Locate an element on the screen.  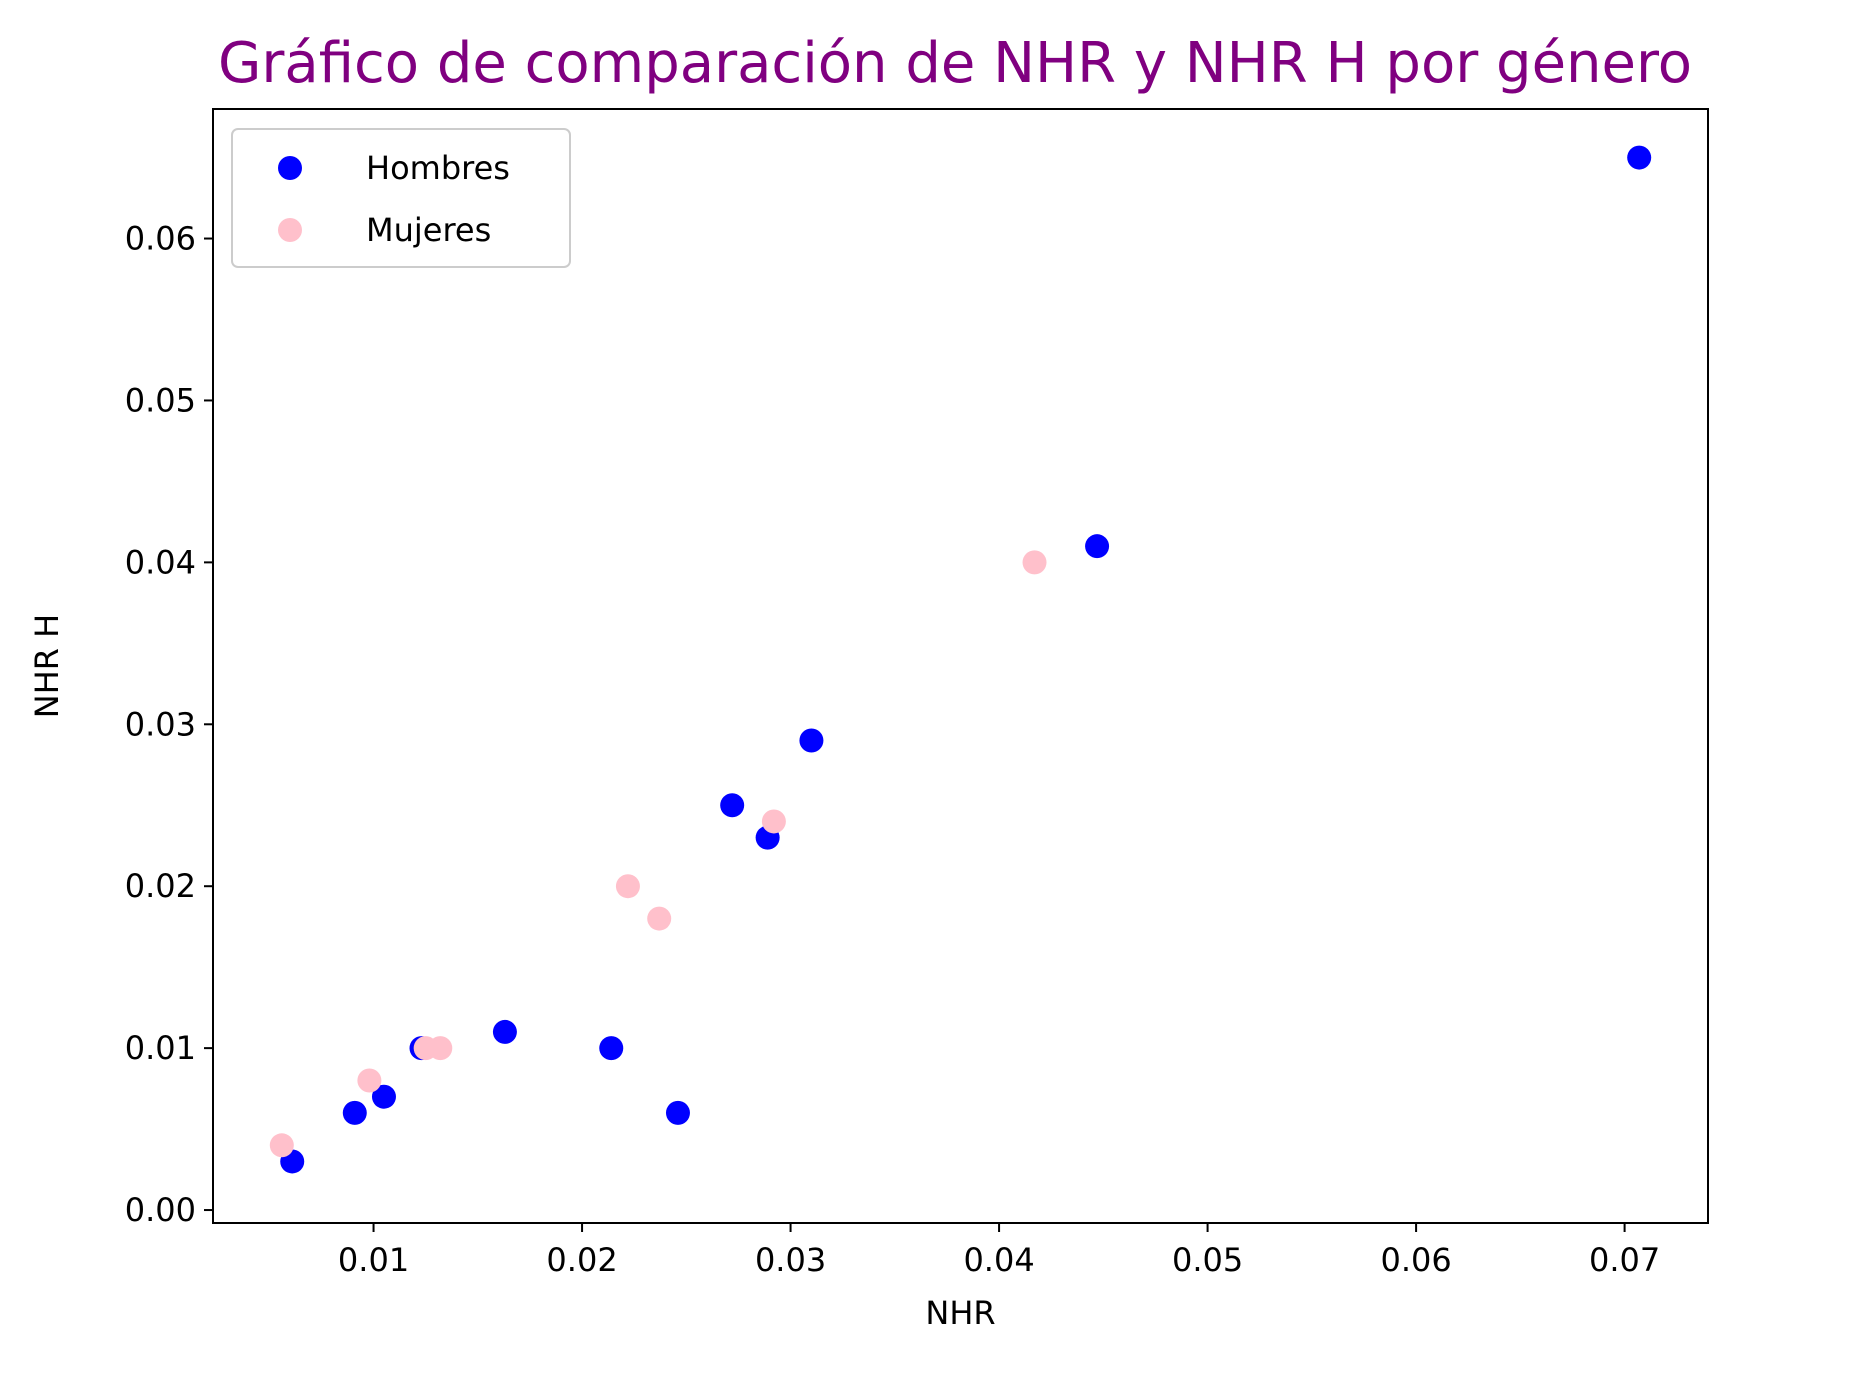
legend: Hombres Mujeres is located at coordinates (401, 198).